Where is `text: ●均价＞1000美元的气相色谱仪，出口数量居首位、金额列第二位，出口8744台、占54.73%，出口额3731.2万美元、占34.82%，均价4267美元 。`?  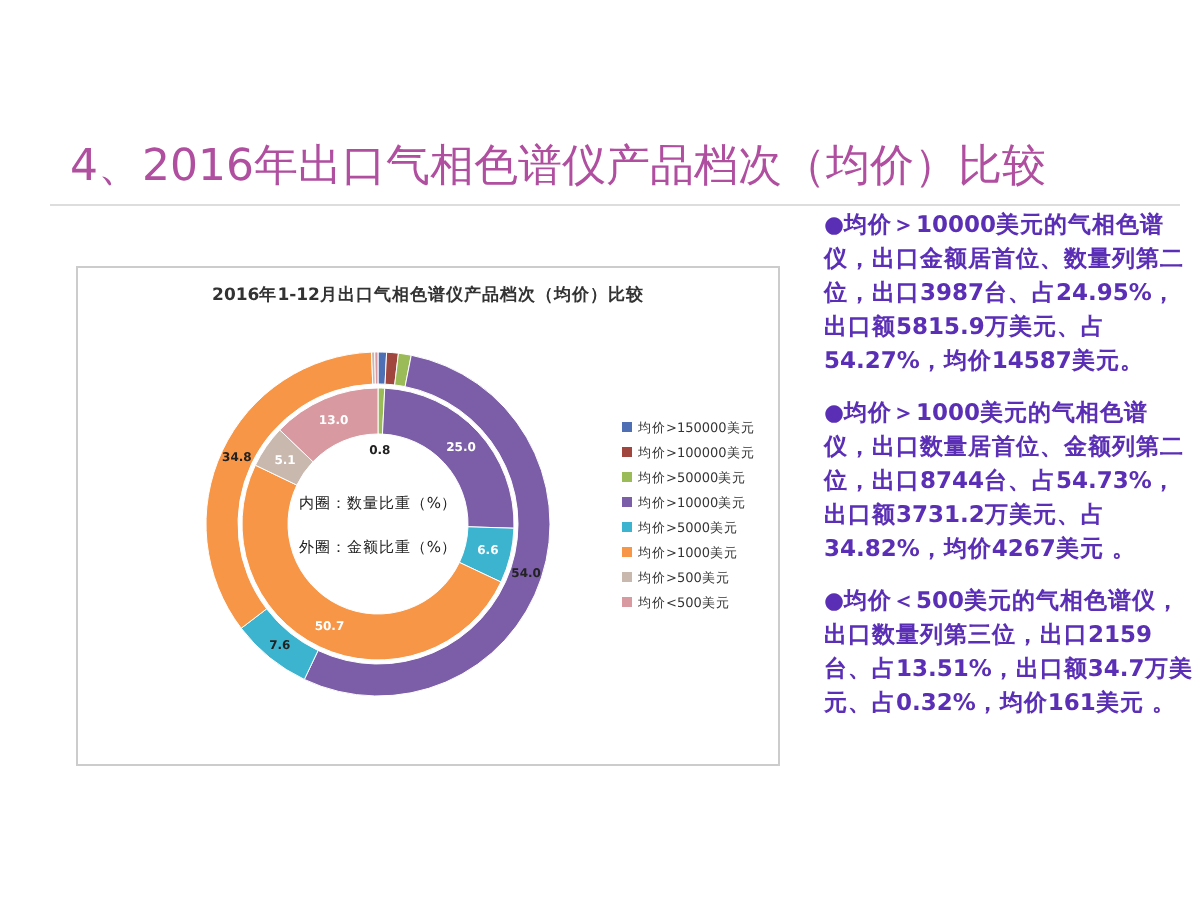
text: ●均价＞1000美元的气相色谱仪，出口数量居首位、金额列第二位，出口8744台、占54.73%，出口额3731.2万美元、占34.82%，均价4267美元 。 is located at coordinates (1005, 481).